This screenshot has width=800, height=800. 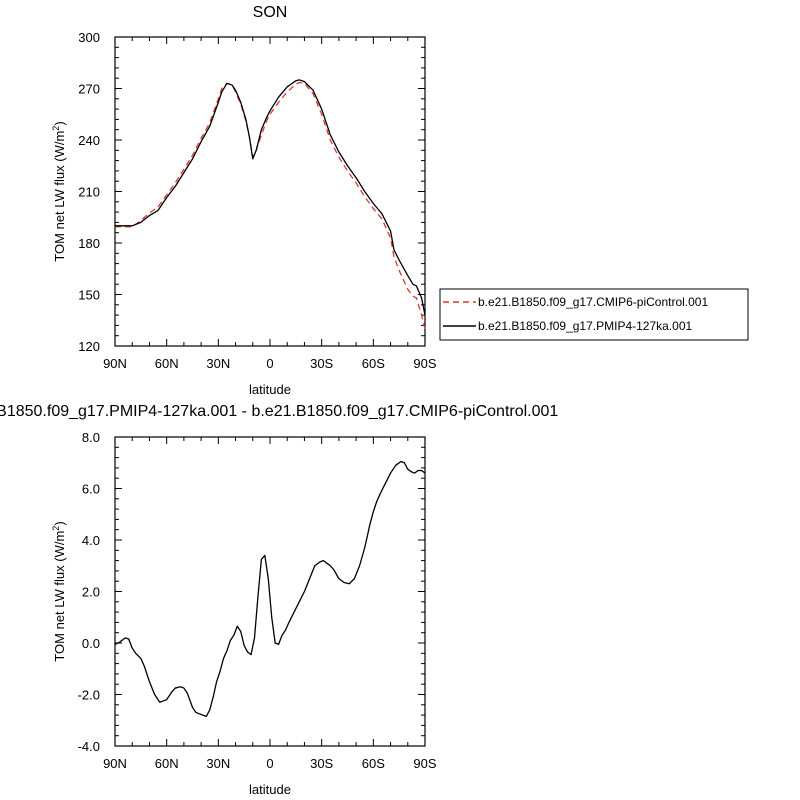 I want to click on y-tick-label: 8.0, so click(x=91, y=437).